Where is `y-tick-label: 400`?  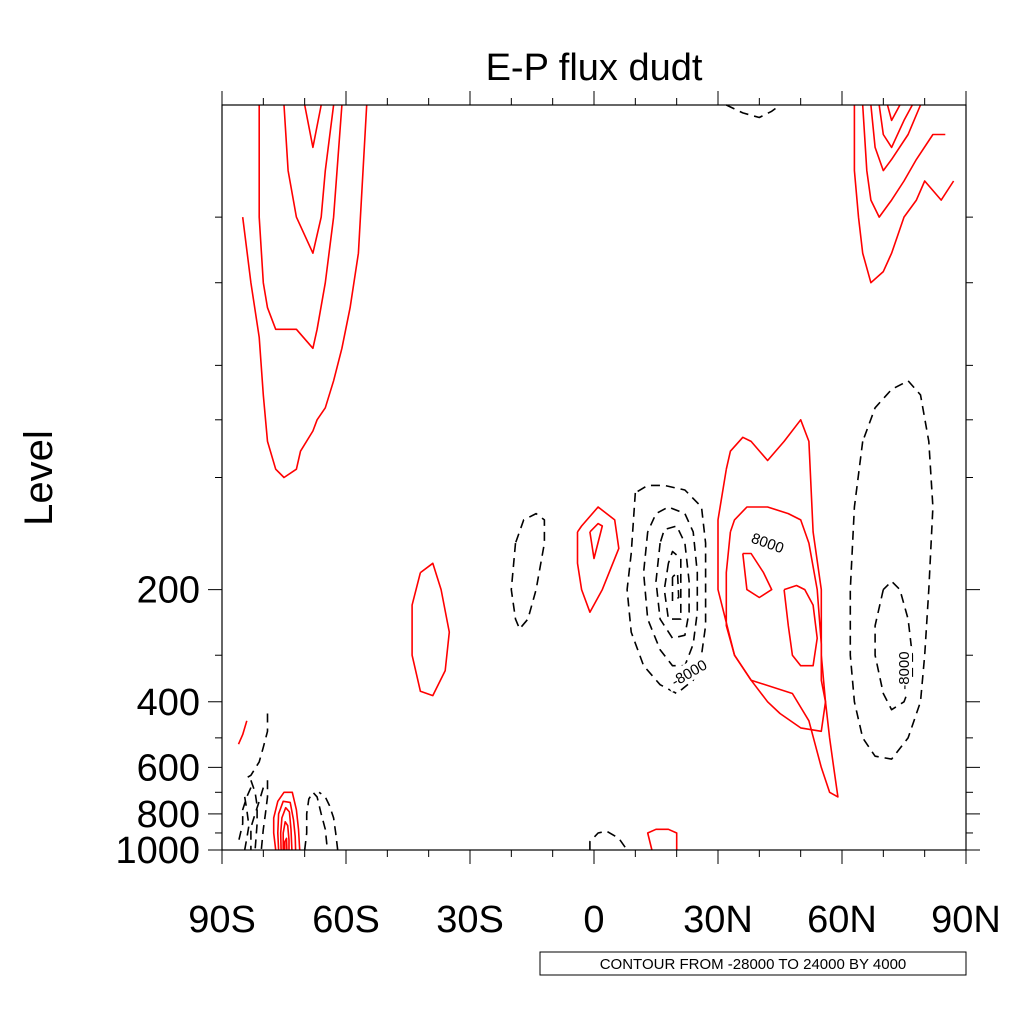 y-tick-label: 400 is located at coordinates (168, 703).